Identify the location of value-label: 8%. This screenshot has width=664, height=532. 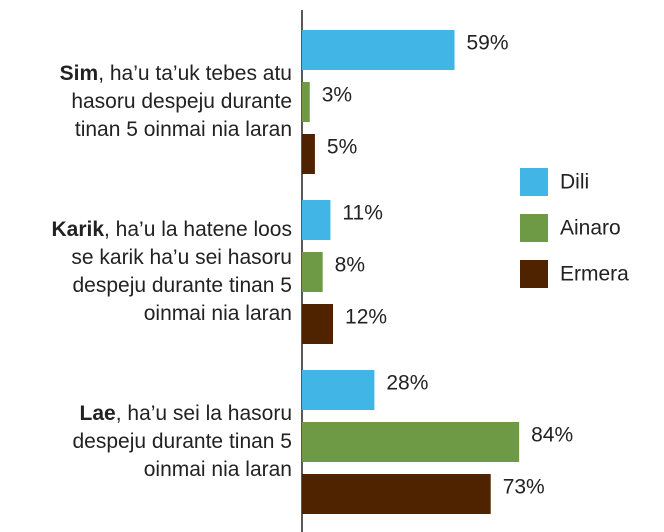
(350, 265).